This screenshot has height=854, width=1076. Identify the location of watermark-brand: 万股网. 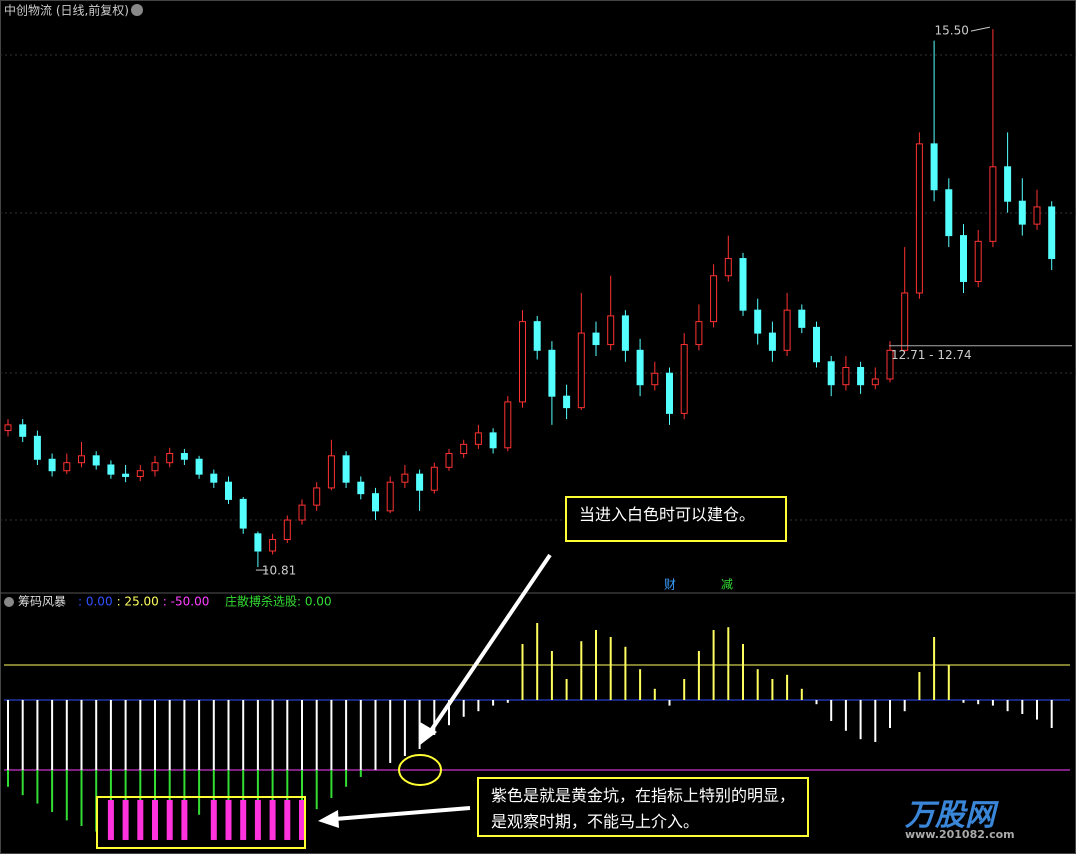
(950, 815).